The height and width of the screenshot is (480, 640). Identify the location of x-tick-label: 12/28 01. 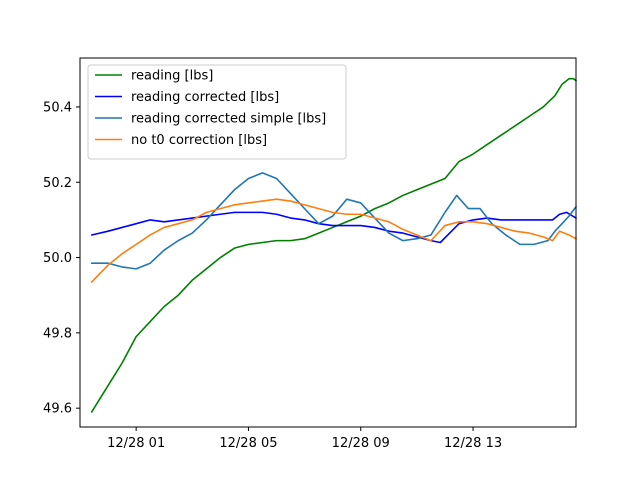
(136, 443).